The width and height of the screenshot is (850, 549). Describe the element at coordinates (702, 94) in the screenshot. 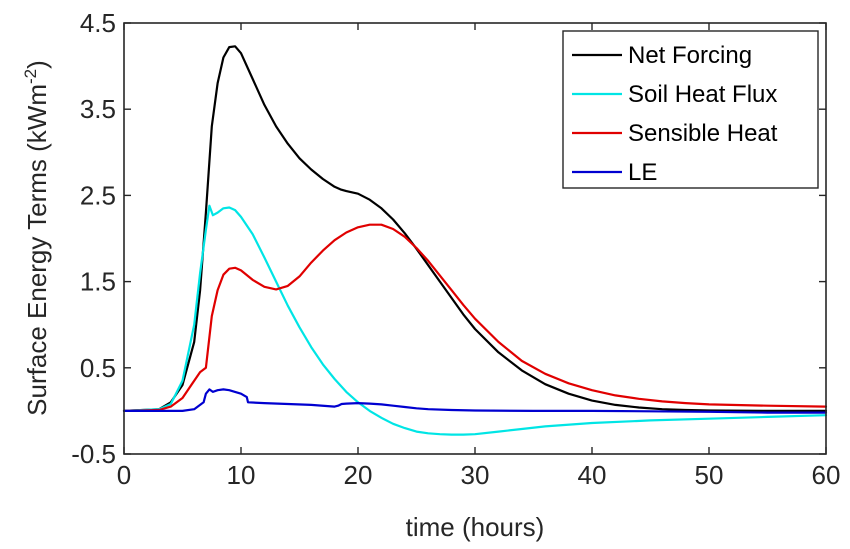

I see `legend-label-soil-heat-flux: Soil Heat Flux` at that location.